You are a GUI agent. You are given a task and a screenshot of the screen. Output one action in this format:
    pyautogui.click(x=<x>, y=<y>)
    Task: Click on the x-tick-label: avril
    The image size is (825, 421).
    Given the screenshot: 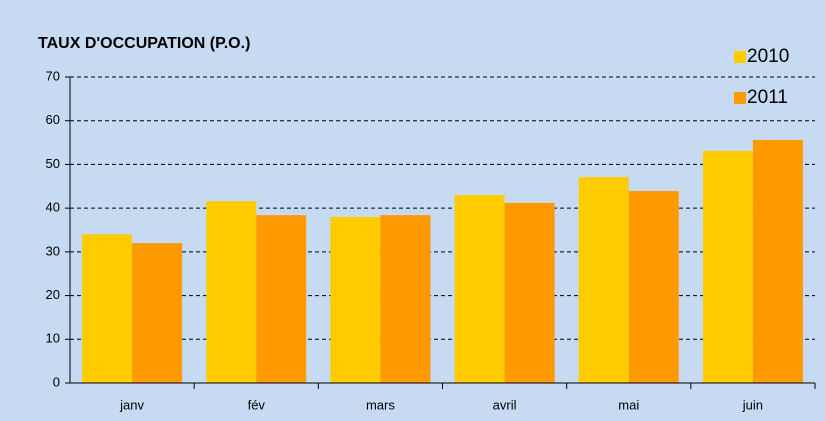 What is the action you would take?
    pyautogui.click(x=505, y=404)
    